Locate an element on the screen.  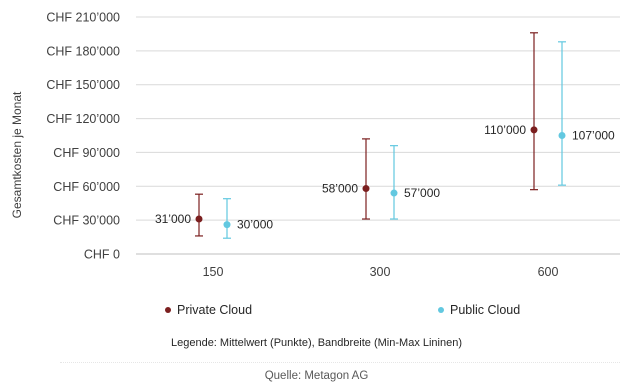
source-caption: Quelle: Metagon AG is located at coordinates (316, 376).